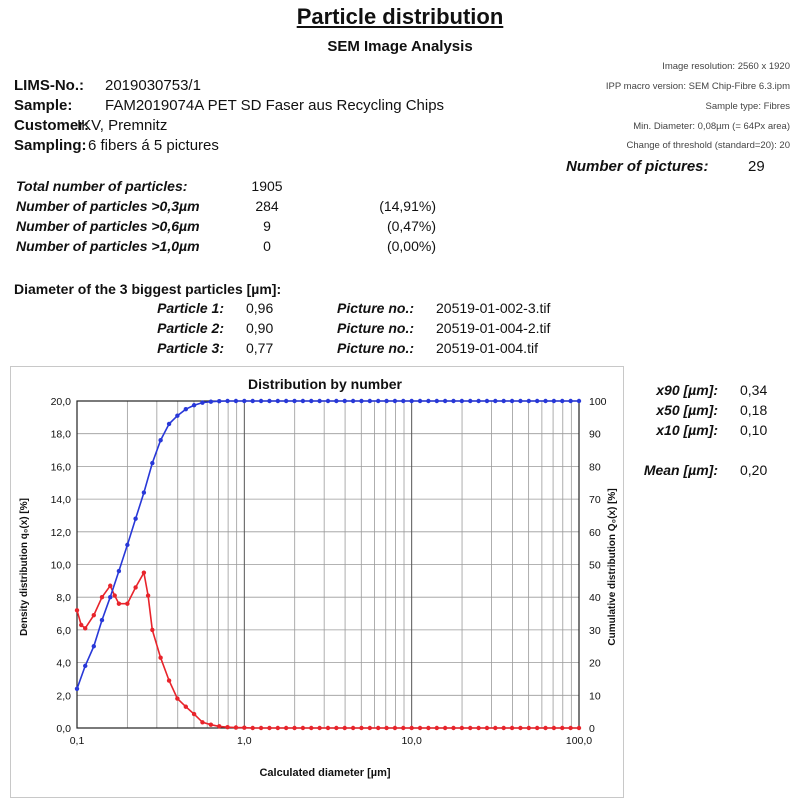 This screenshot has width=800, height=810. What do you see at coordinates (376, 328) in the screenshot?
I see `particle-2-picture-label: Picture no.:` at bounding box center [376, 328].